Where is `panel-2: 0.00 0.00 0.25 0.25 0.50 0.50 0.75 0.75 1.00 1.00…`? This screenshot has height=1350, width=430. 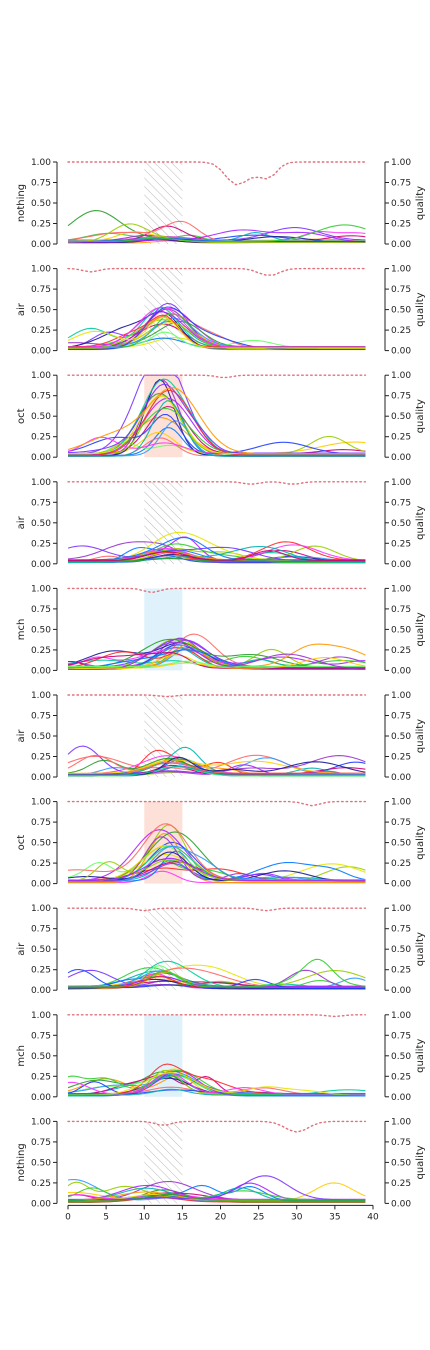 panel-2: 0.00 0.00 0.25 0.25 0.50 0.50 0.75 0.75 1.00 1.00… is located at coordinates (221, 311).